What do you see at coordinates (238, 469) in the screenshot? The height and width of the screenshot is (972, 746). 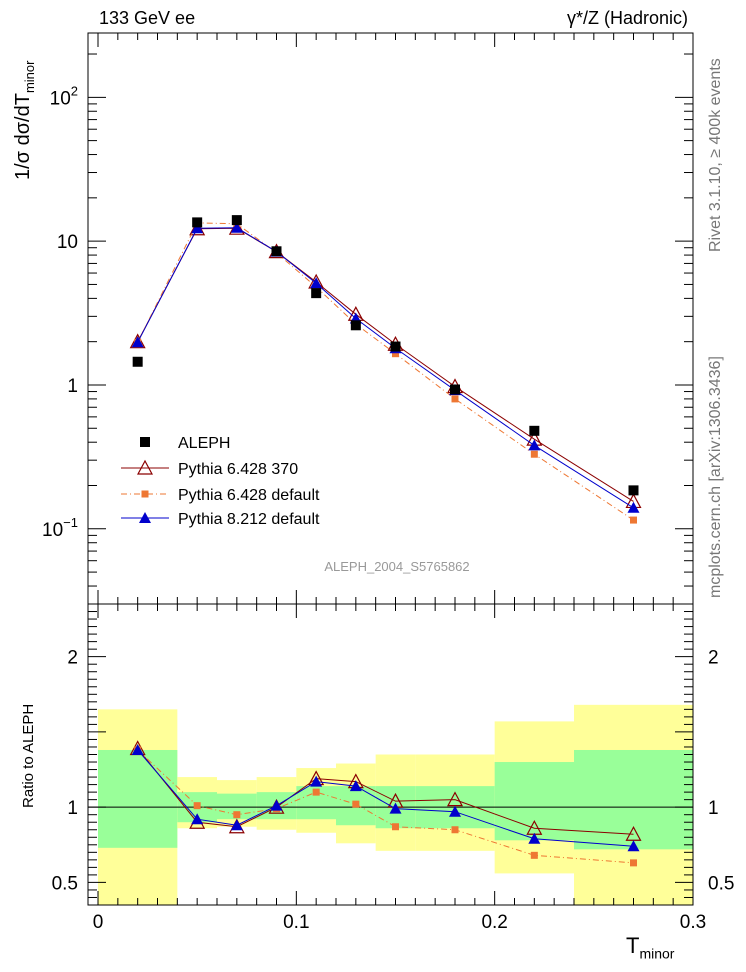 I see `legend-label-pythia-6-428-370: Pythia 6.428 370` at bounding box center [238, 469].